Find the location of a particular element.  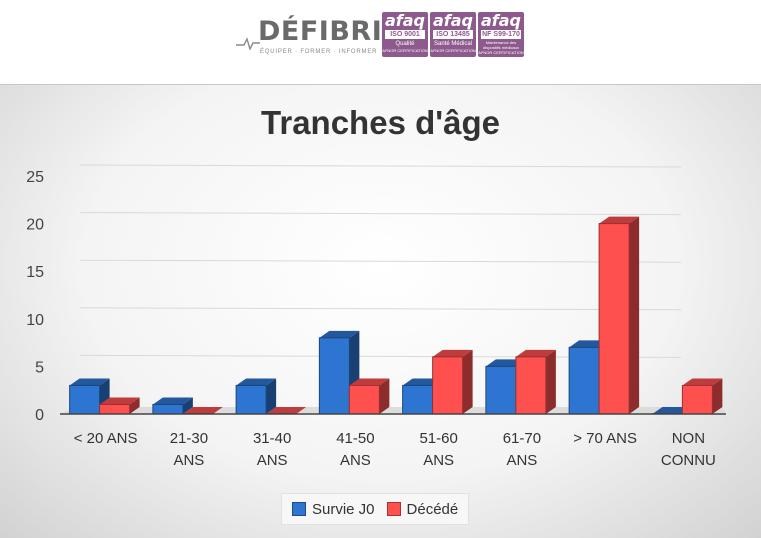

legend-label: Survie J0 is located at coordinates (343, 509).